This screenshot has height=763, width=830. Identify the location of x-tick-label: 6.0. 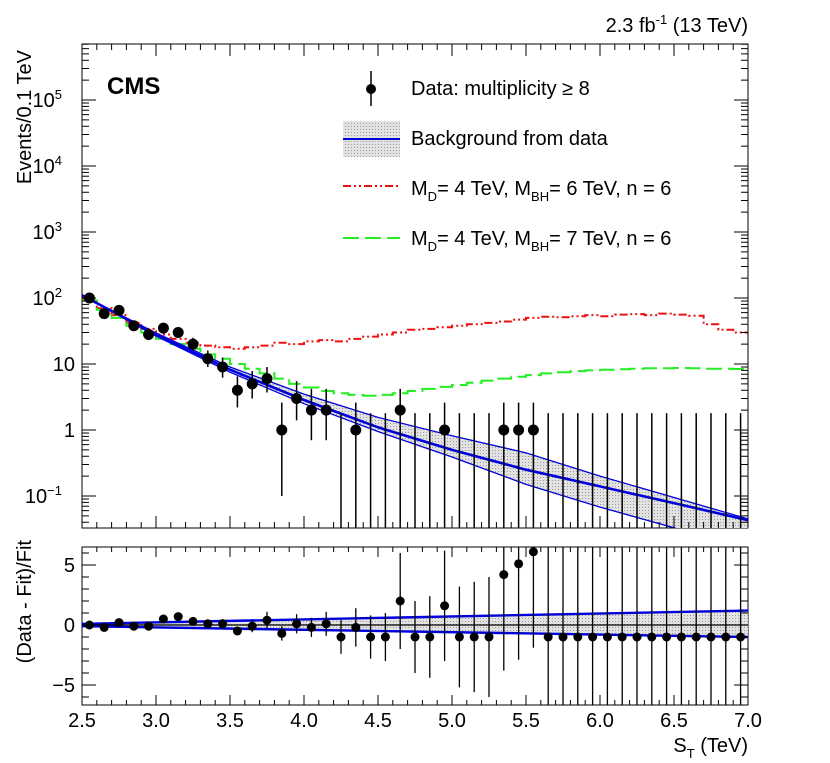
(600, 721).